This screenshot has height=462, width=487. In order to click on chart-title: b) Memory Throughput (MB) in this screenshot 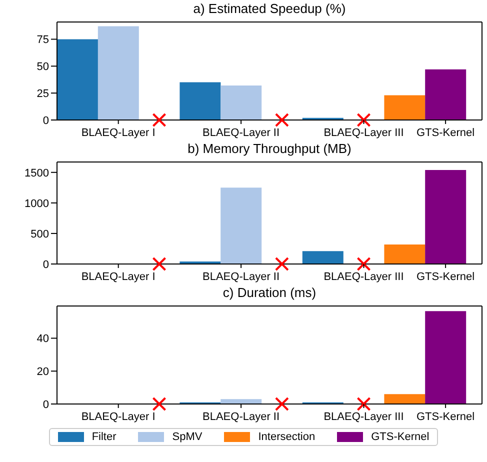, I will do `click(269, 149)`.